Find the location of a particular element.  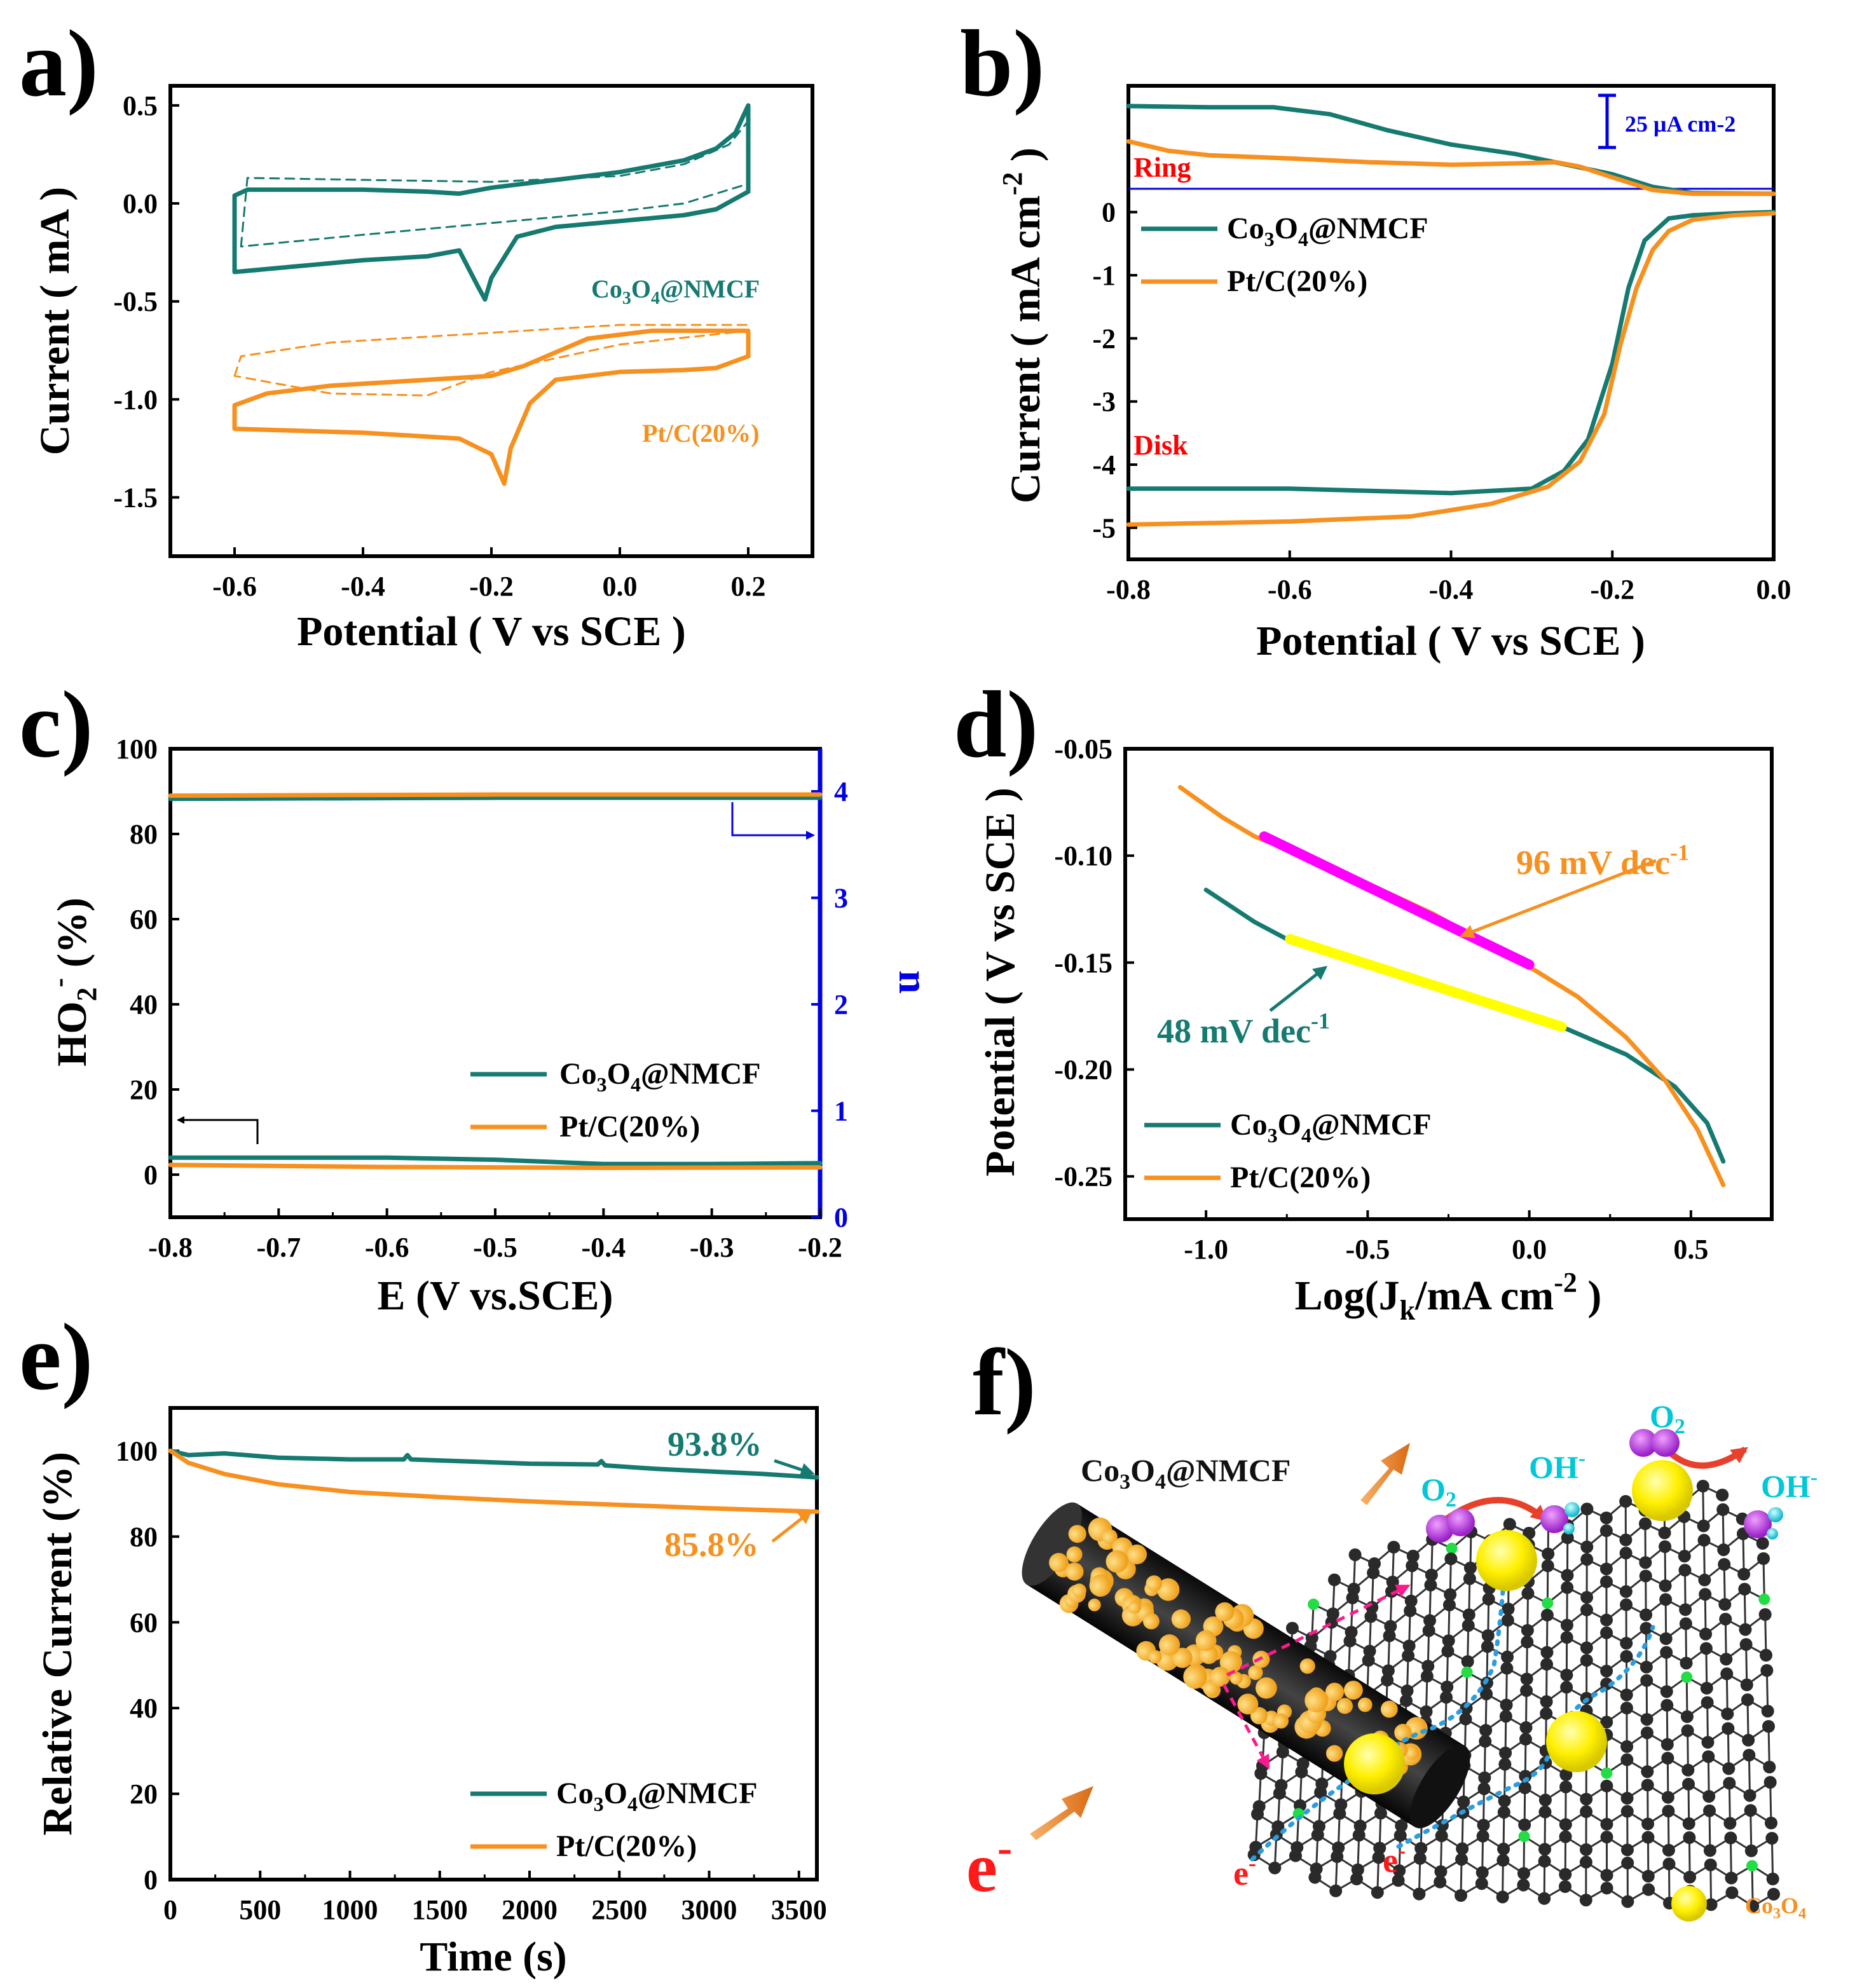

chart-e-legend-ptc: Pt/C(20%) is located at coordinates (627, 1846).